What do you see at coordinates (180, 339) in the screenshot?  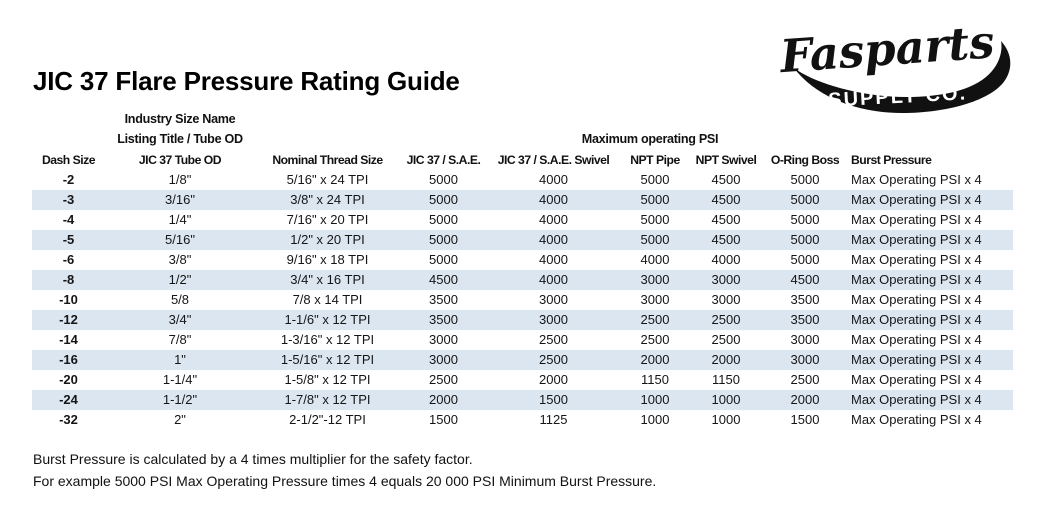 I see `tube-od-cell: 7/8"` at bounding box center [180, 339].